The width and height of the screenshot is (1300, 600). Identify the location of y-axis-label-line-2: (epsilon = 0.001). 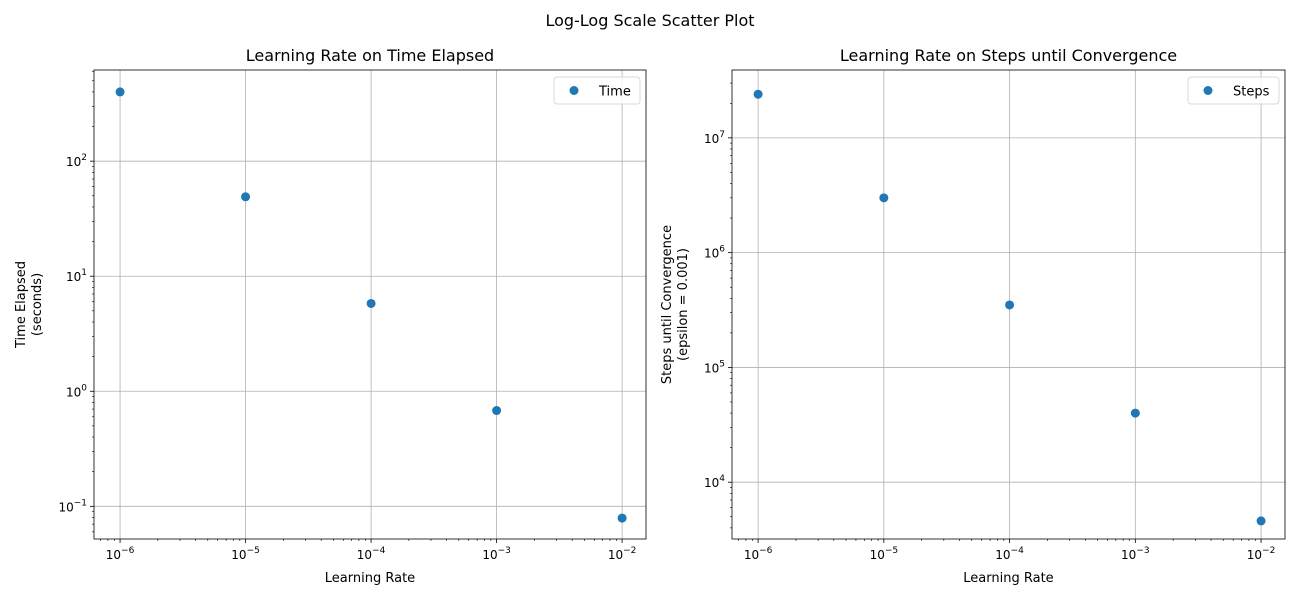
(683, 304).